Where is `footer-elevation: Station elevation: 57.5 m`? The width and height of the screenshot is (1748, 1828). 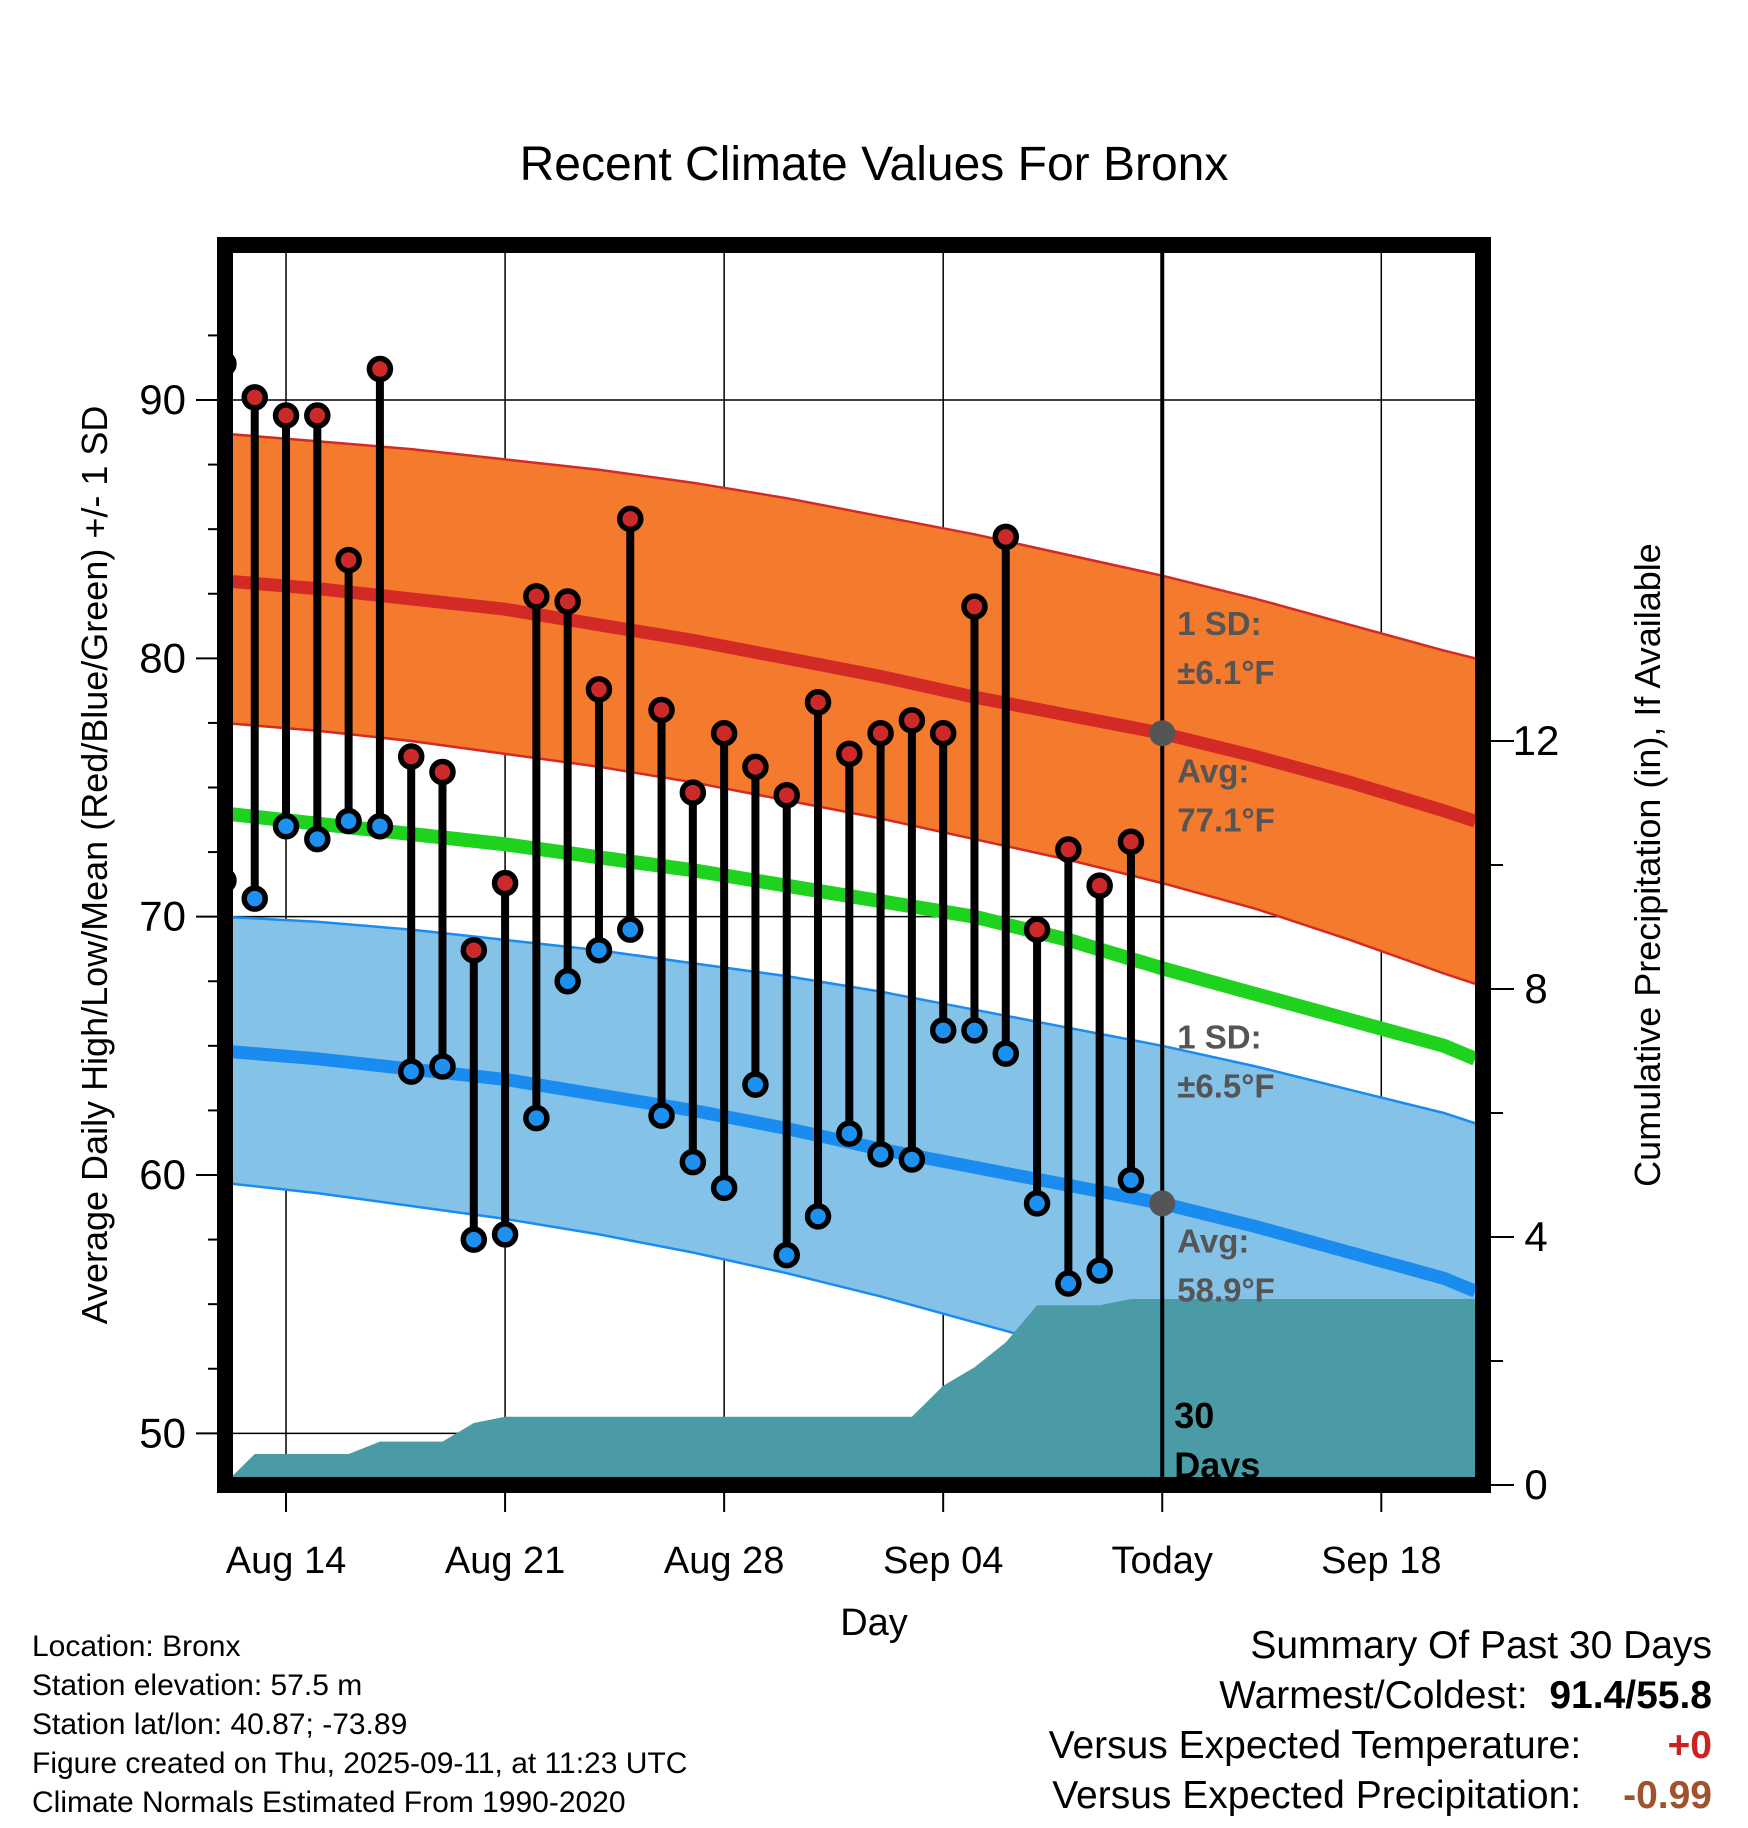
footer-elevation: Station elevation: 57.5 m is located at coordinates (197, 1685).